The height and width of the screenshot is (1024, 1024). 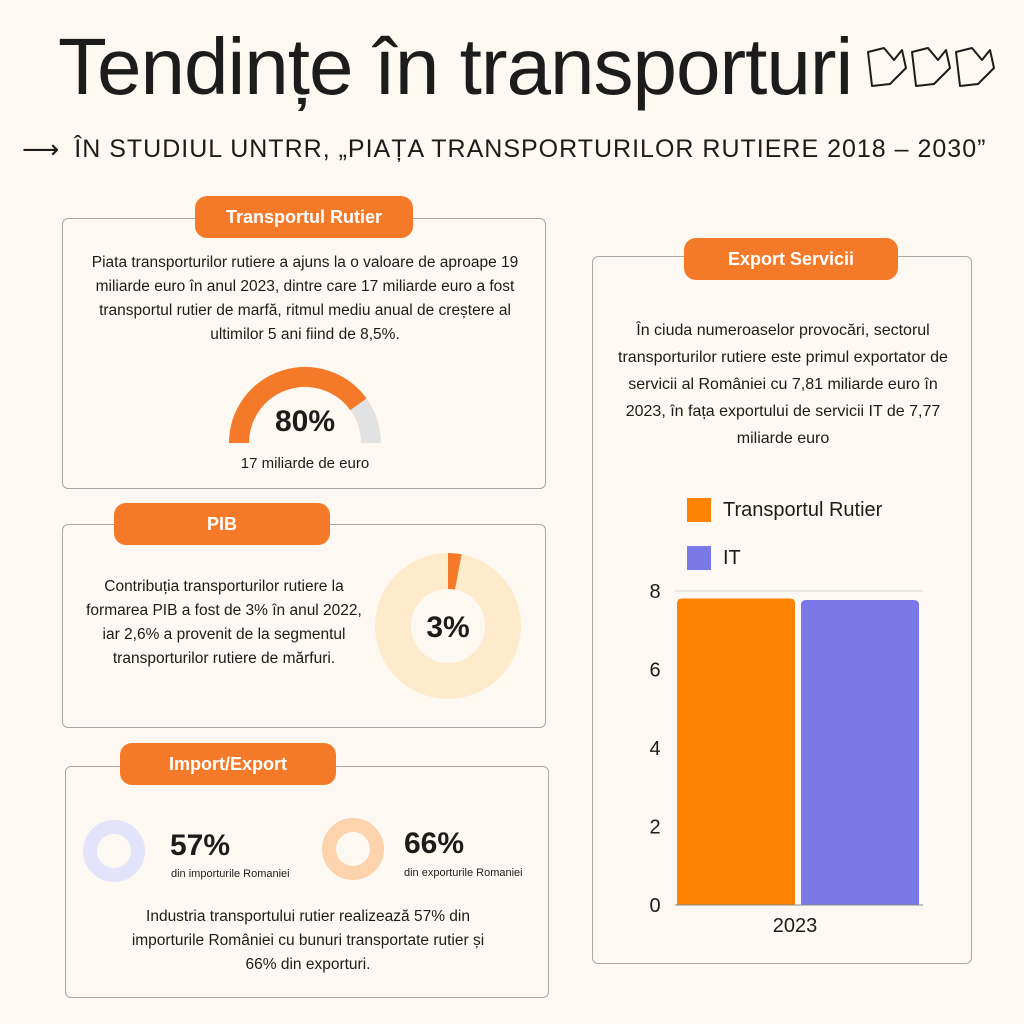 I want to click on x-tick-label: 2023, so click(x=795, y=926).